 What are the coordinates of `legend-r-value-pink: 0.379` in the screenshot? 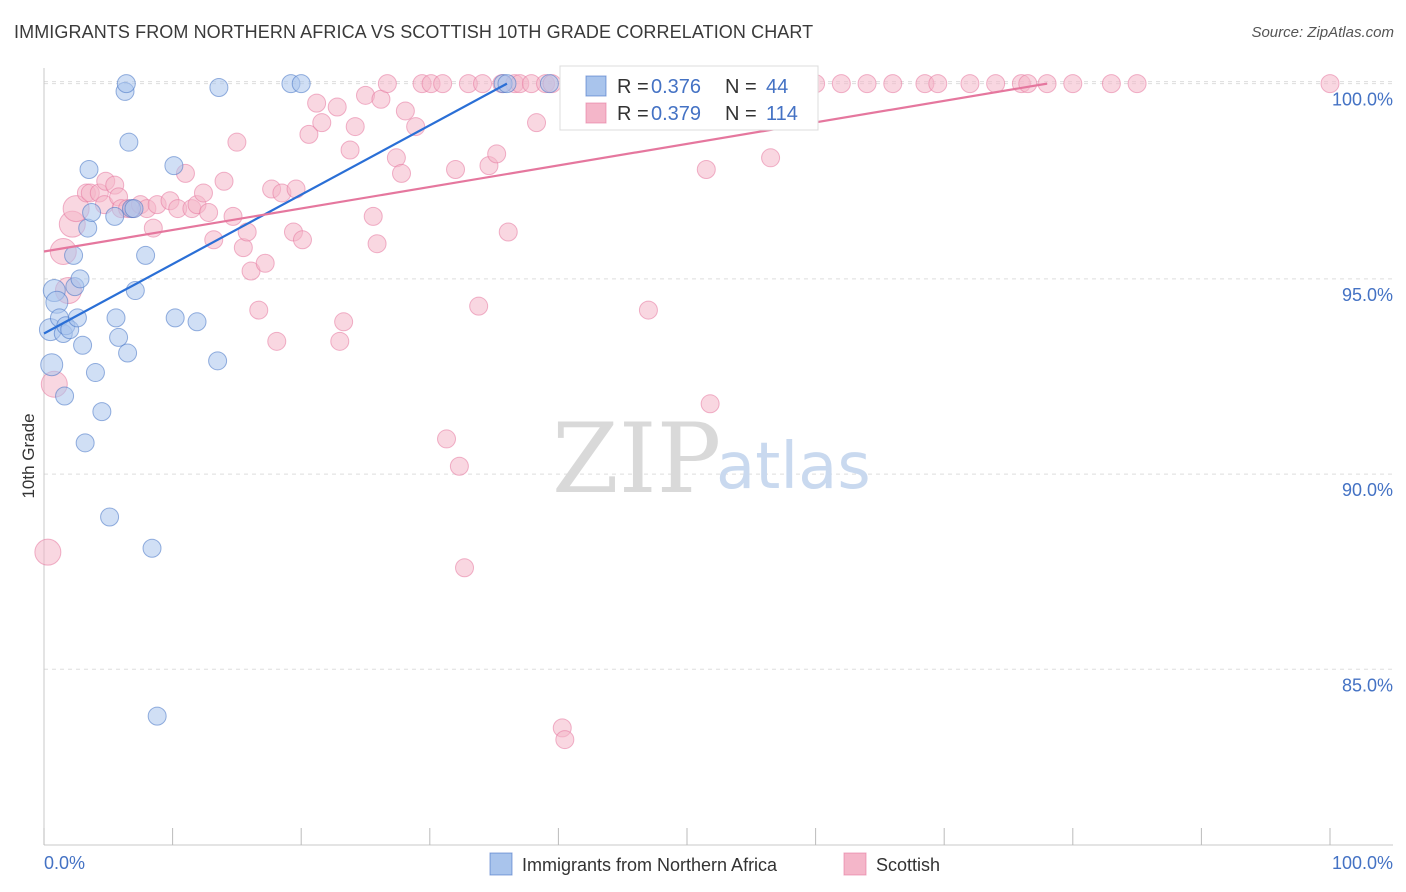 It's located at (676, 114).